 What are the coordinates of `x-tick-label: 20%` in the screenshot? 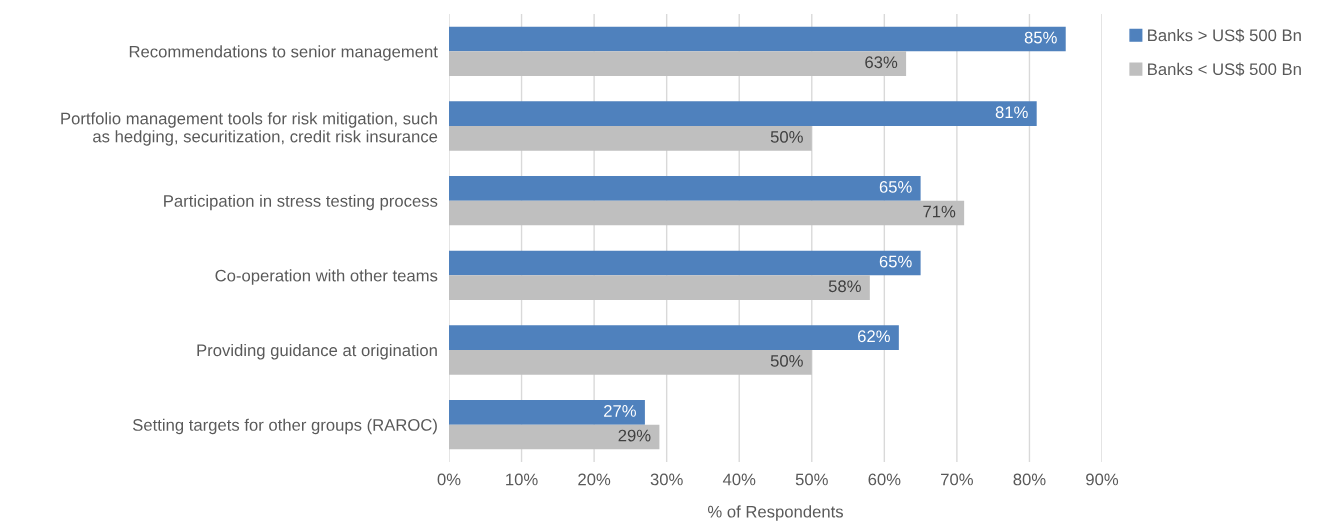 It's located at (594, 479).